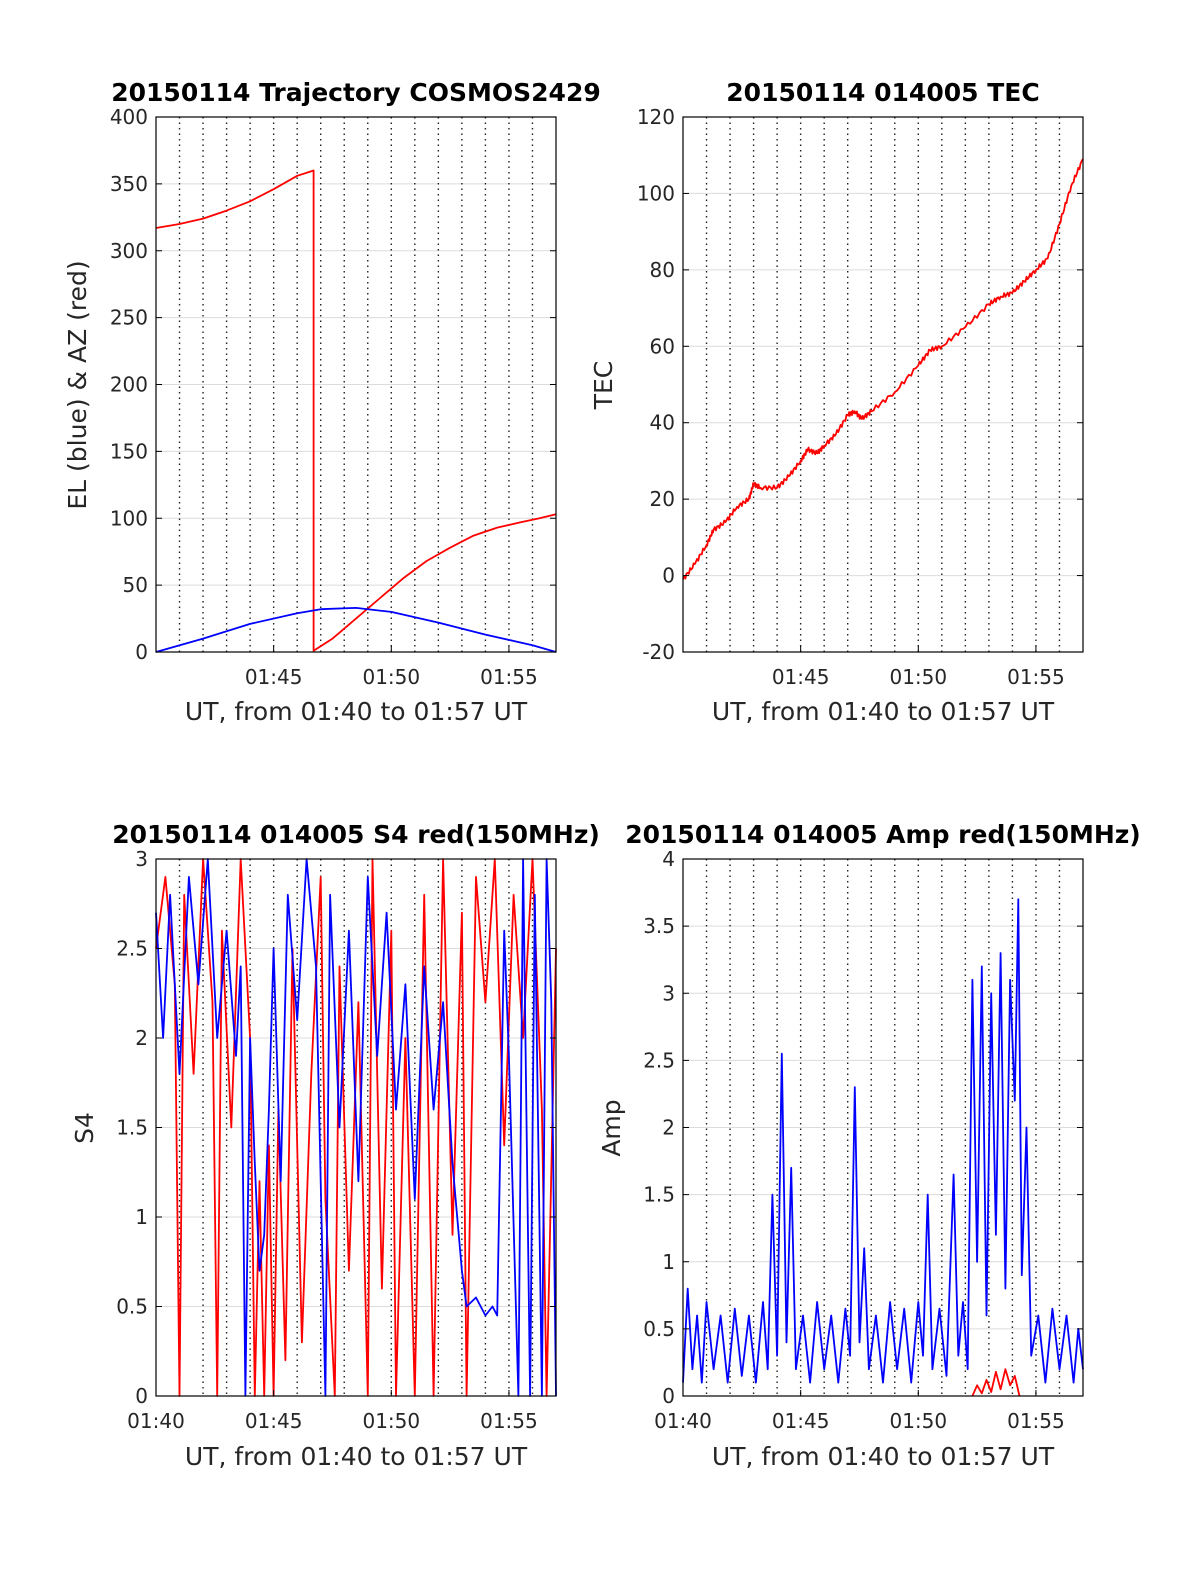 The height and width of the screenshot is (1575, 1200). Describe the element at coordinates (659, 1195) in the screenshot. I see `amp-ytick-label: 1.5` at that location.